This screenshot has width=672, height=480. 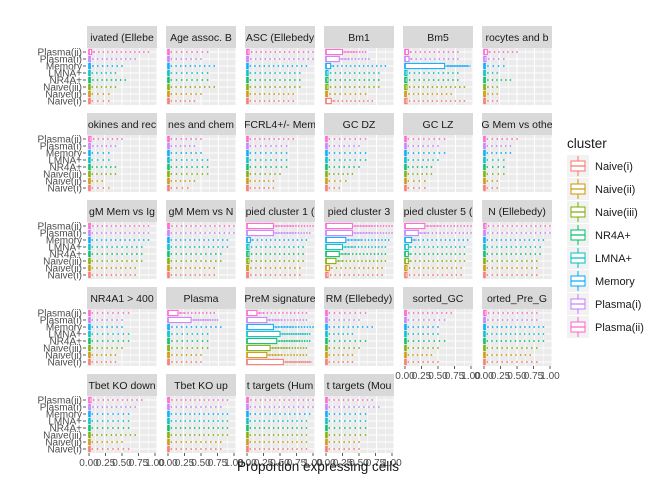 I want to click on x-tick-label: 0.00, so click(x=484, y=376).